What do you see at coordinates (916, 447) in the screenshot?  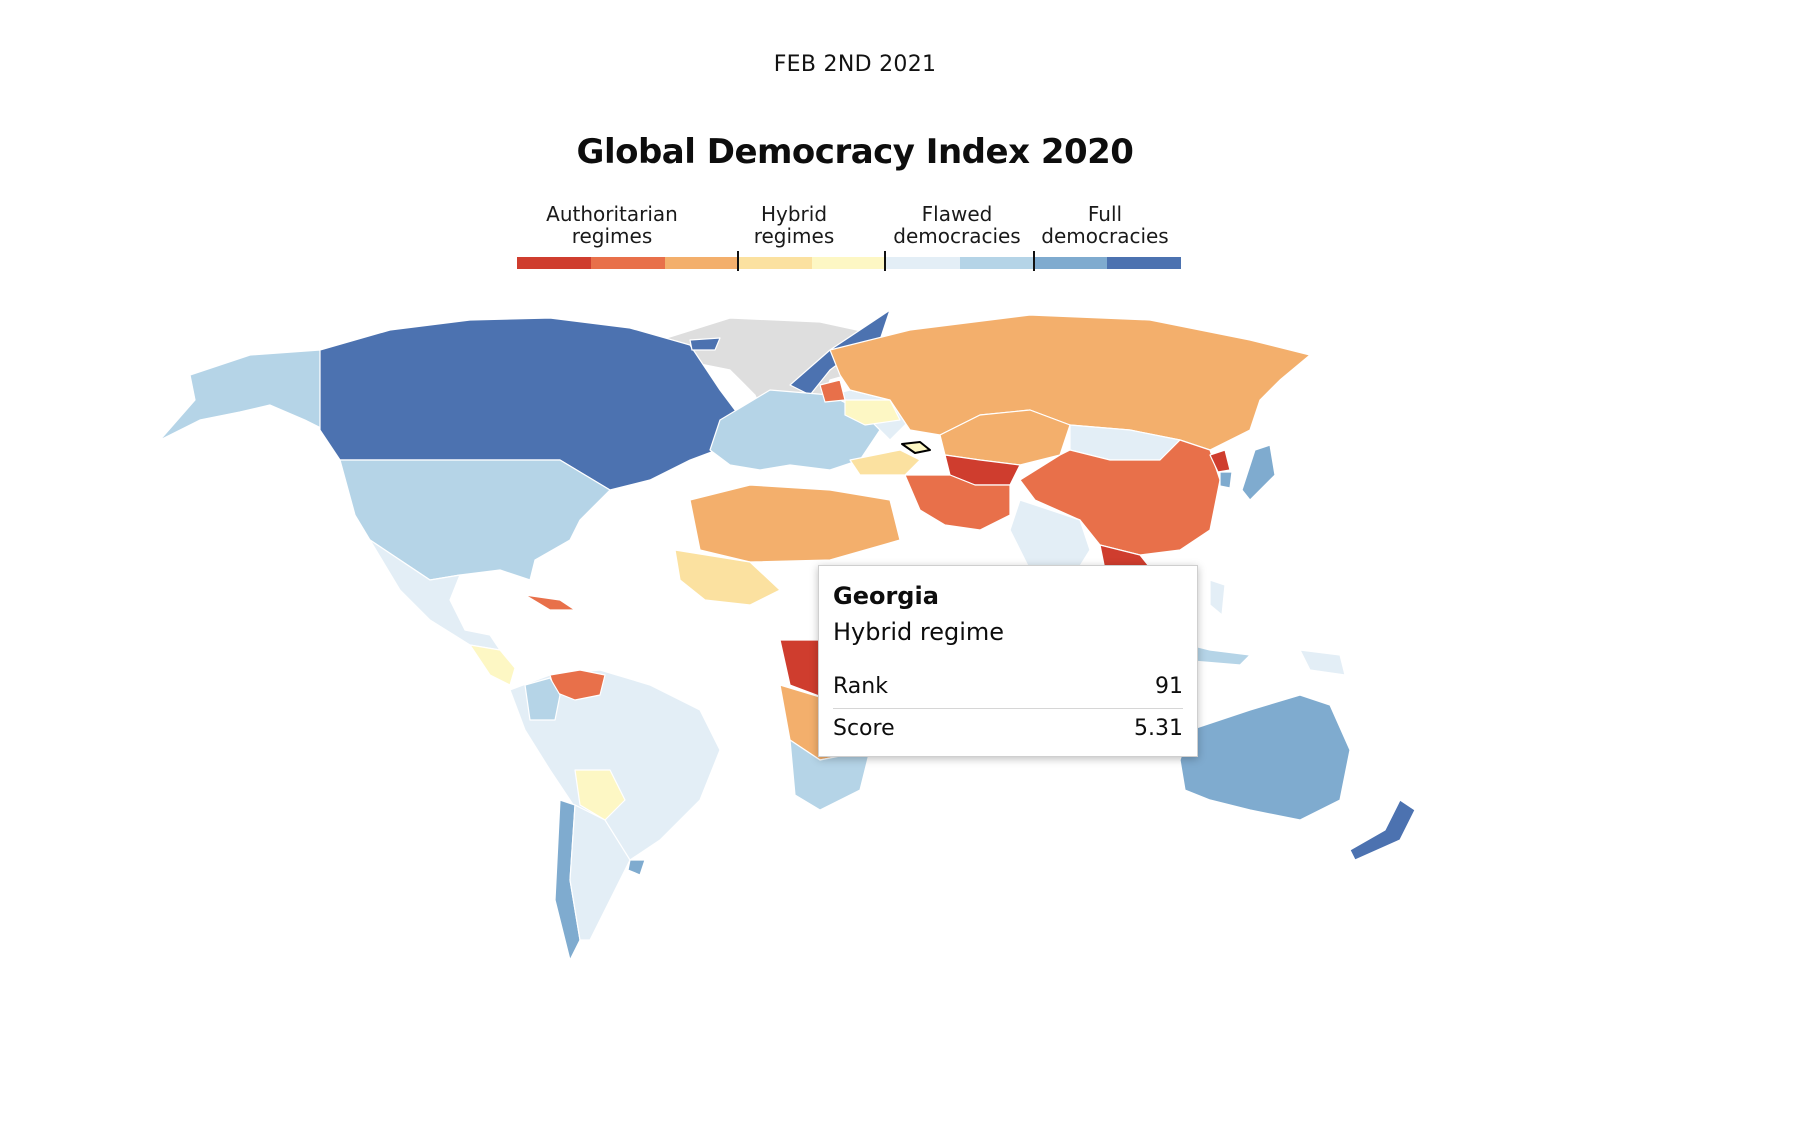 I see `country-georgia` at bounding box center [916, 447].